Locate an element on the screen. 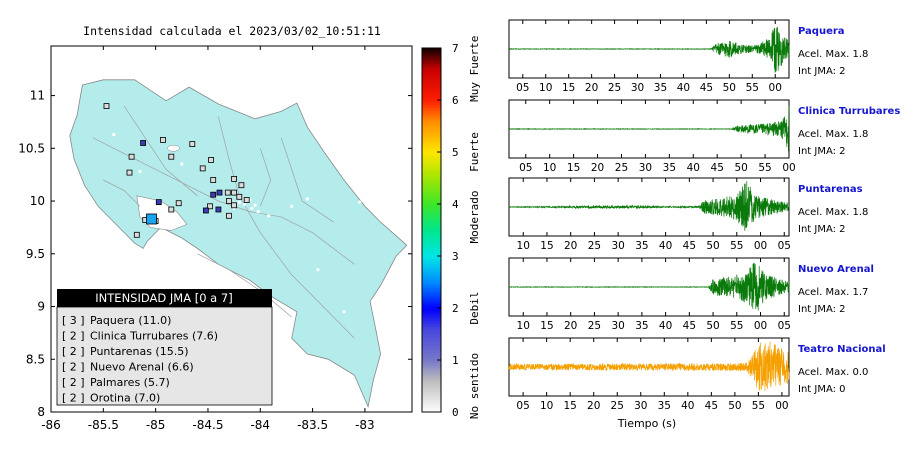  colorbar-tick-label: 1 is located at coordinates (455, 360).